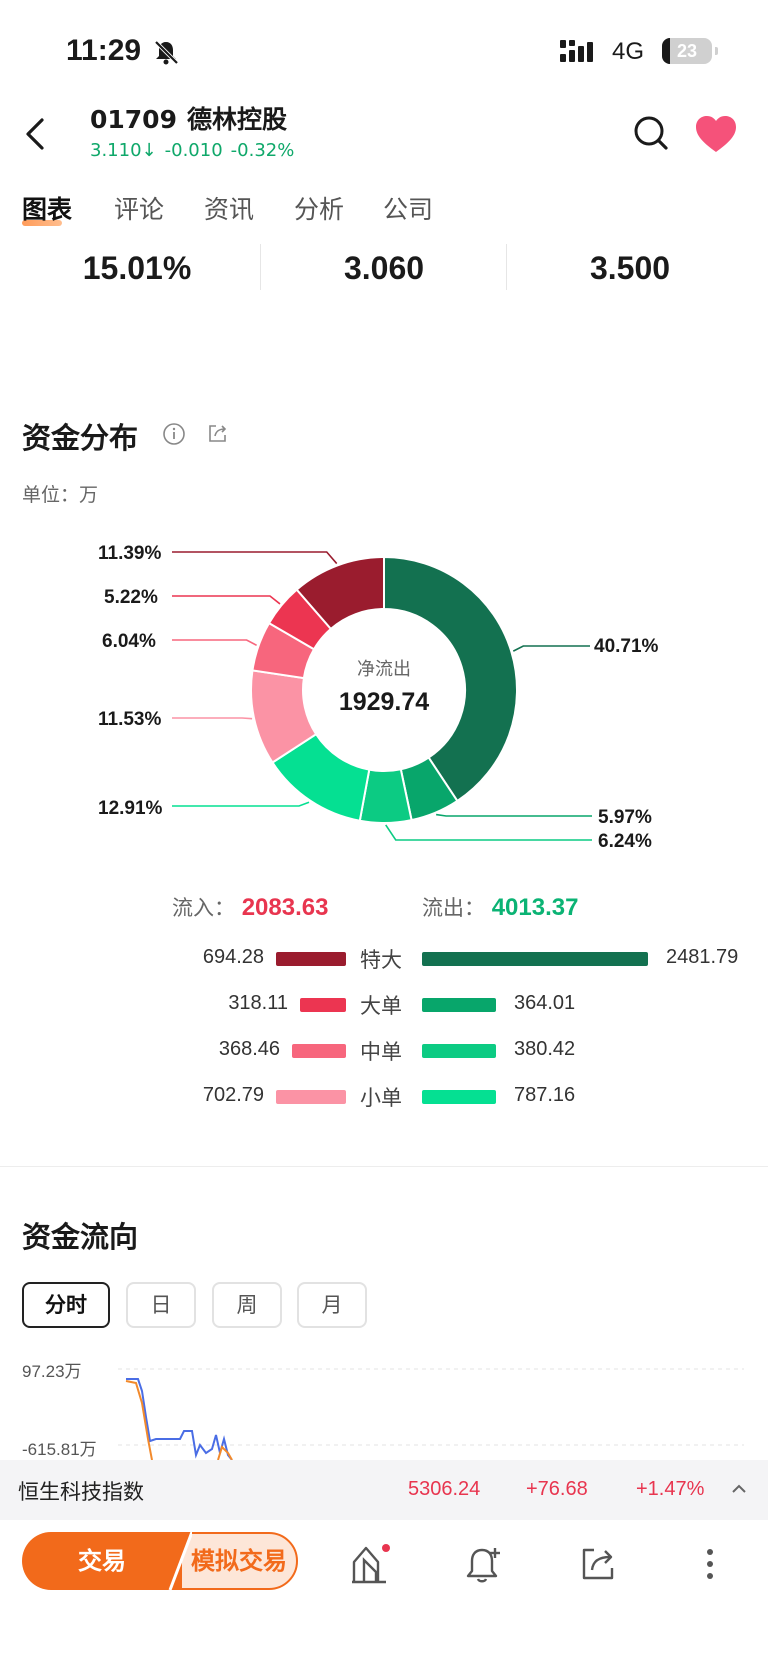 The image size is (768, 1665). I want to click on index-change-pct: +1.47%, so click(670, 1489).